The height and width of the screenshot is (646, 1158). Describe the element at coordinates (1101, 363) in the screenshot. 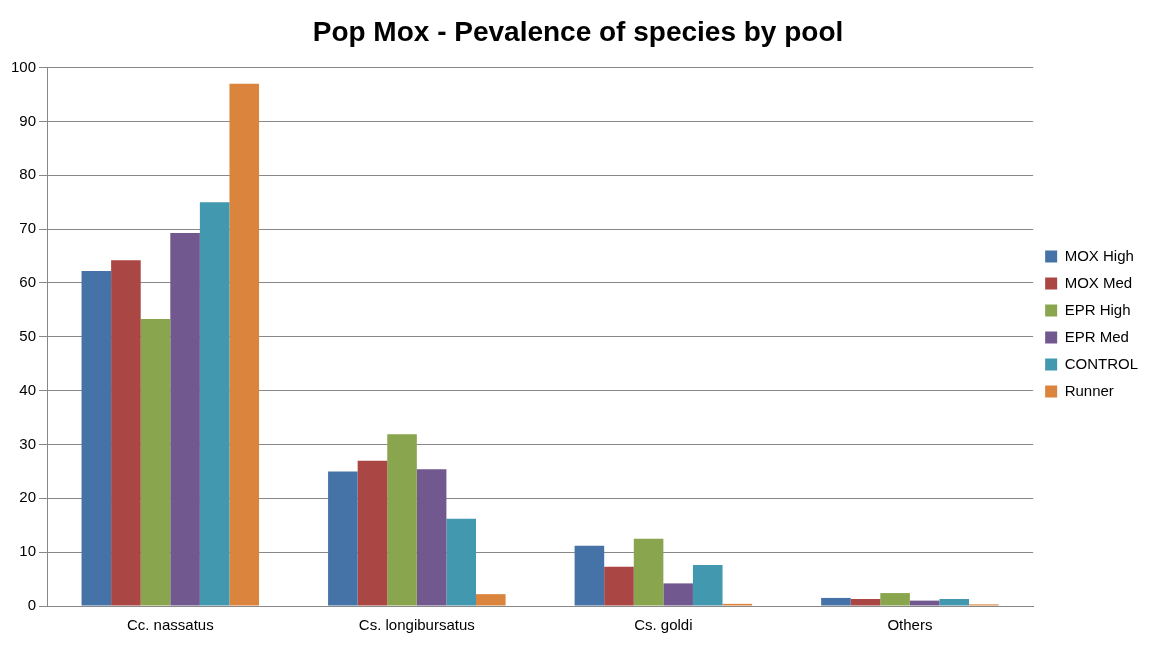

I see `legend-label: CONTROL` at that location.